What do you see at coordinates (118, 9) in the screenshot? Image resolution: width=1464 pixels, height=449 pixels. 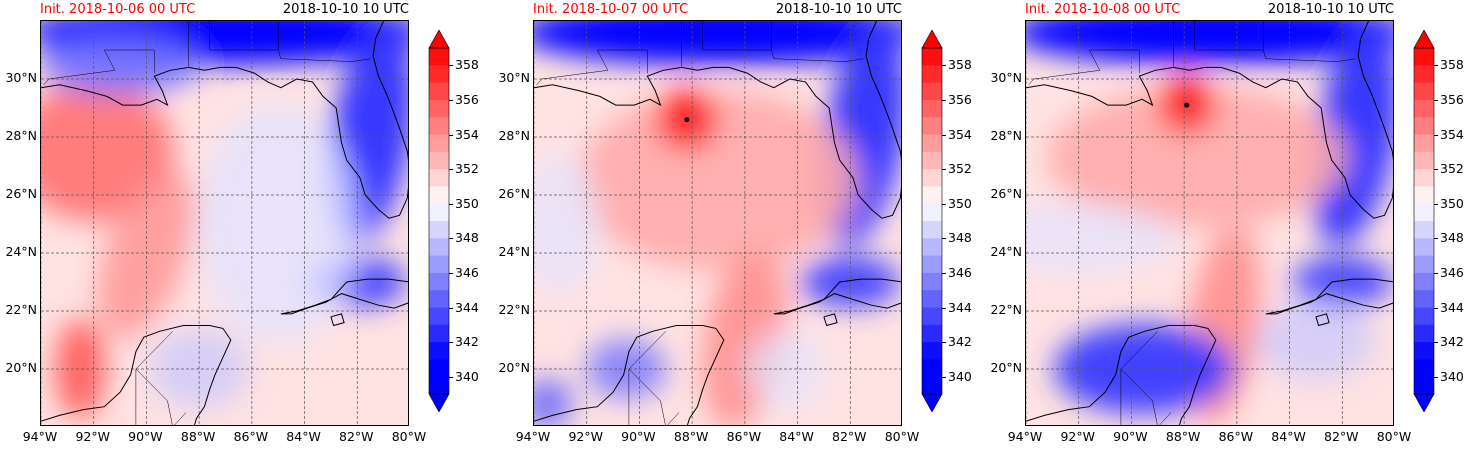 I see `init-time-label: Init. 2018-10-06 00 UTC` at bounding box center [118, 9].